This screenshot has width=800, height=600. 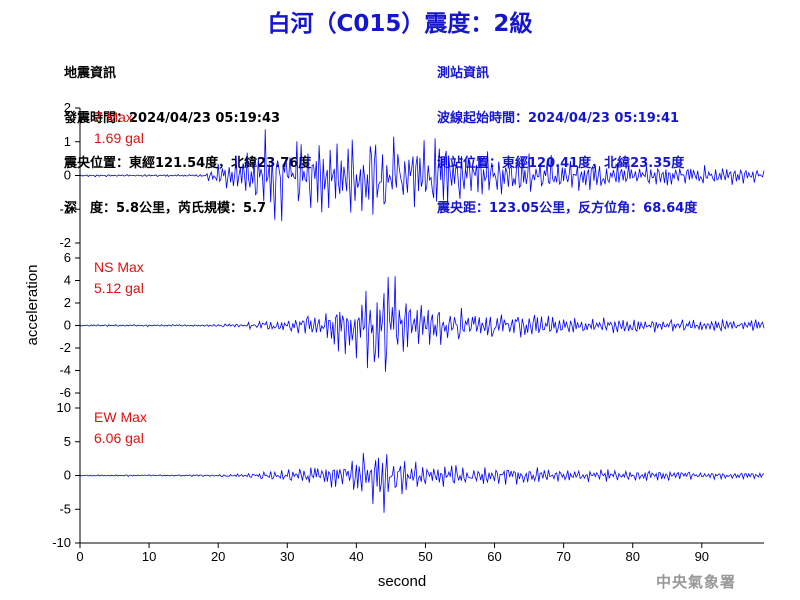 What do you see at coordinates (67, 325) in the screenshot?
I see `ns-y-tick-label: 0` at bounding box center [67, 325].